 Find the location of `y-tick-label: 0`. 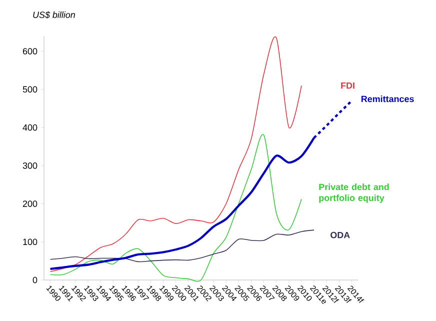

y-tick-label: 0 is located at coordinates (35, 280).